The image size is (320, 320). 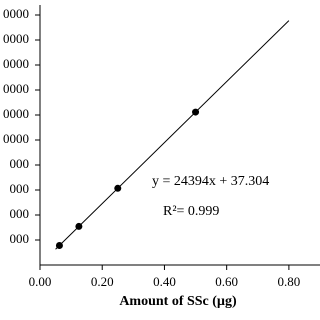 I want to click on equation: y = 24394x + 37.304, so click(x=210, y=181).